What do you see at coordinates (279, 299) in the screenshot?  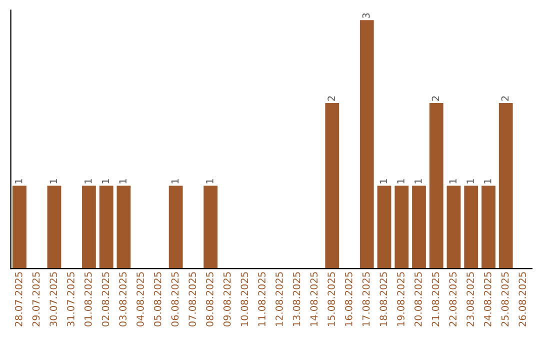 I see `x-tick-label: 12.08.2025` at bounding box center [279, 299].